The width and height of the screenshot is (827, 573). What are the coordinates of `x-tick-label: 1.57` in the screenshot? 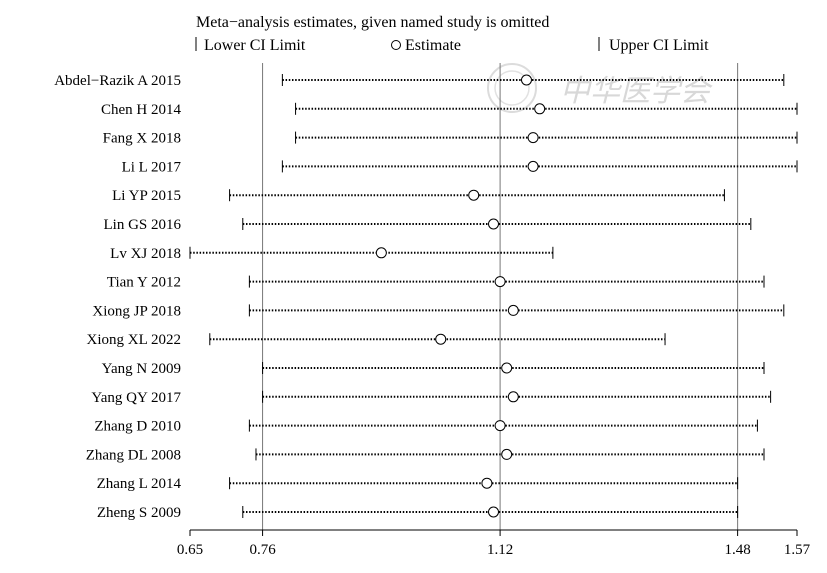 It's located at (797, 550).